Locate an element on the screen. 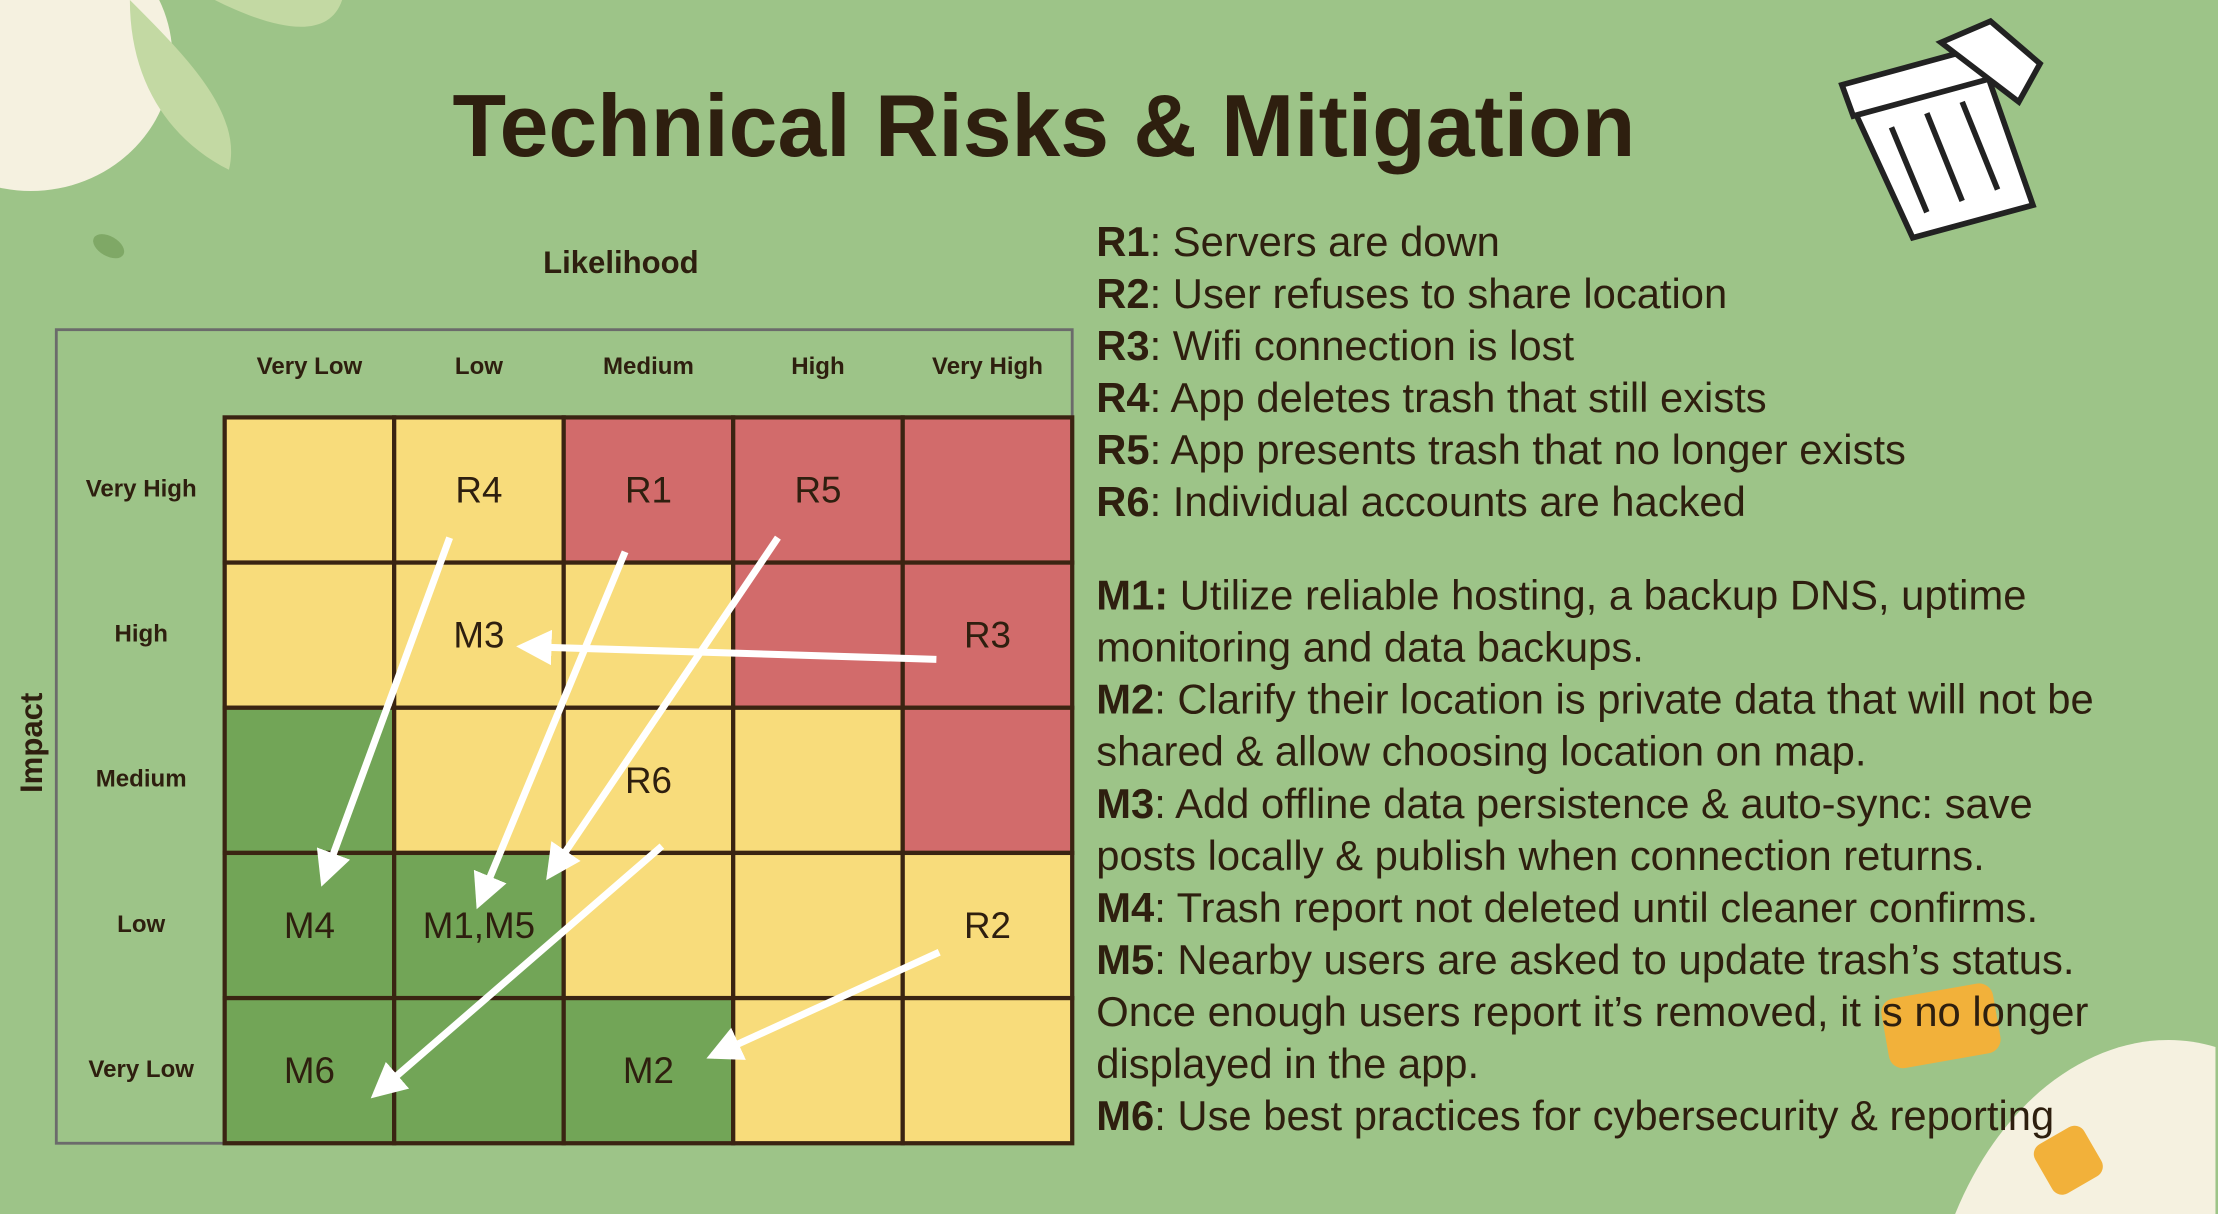  cell-label: R3 is located at coordinates (987, 635).